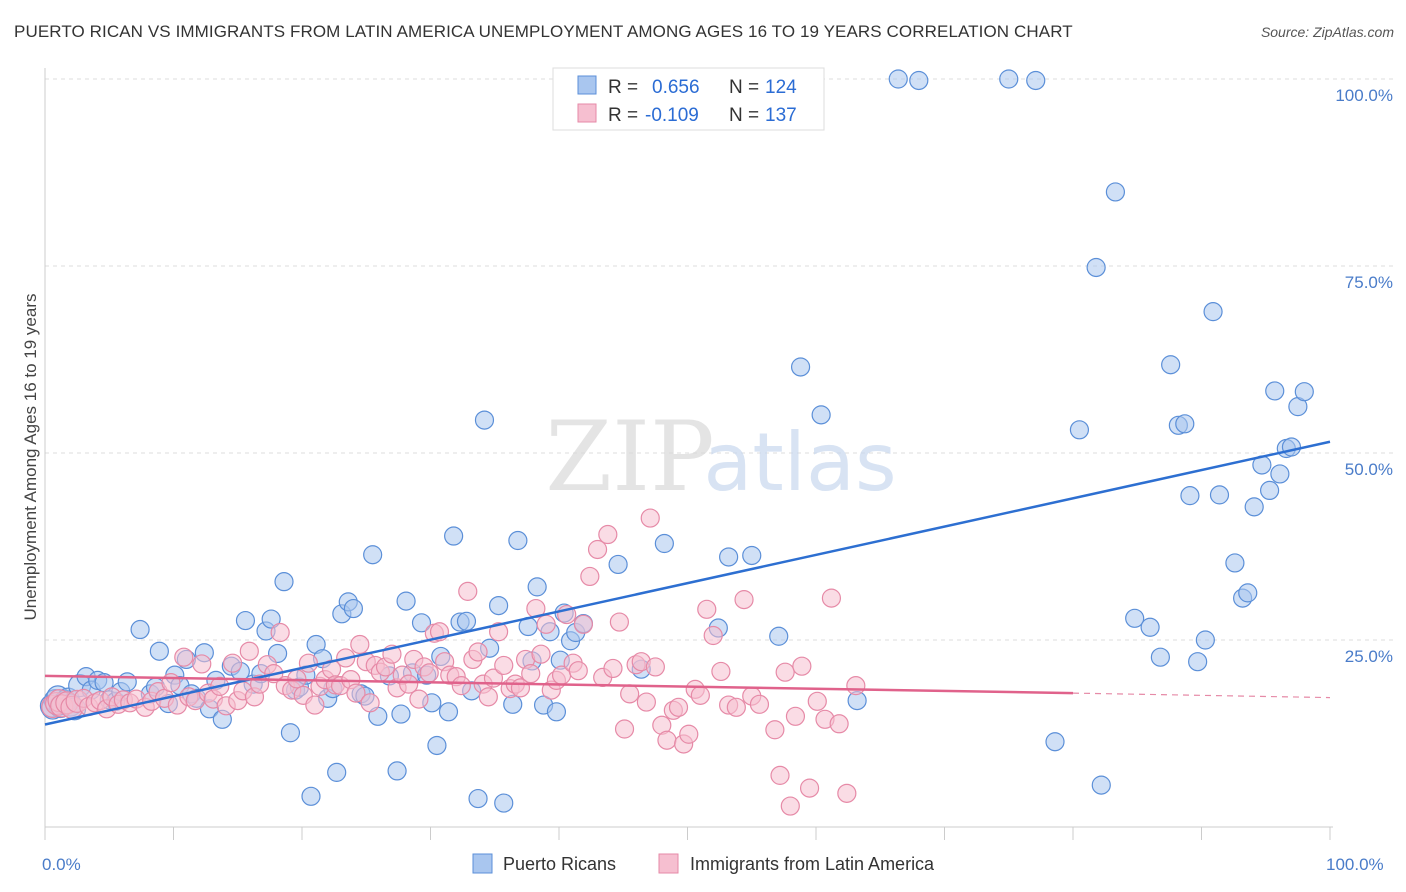 Image resolution: width=1406 pixels, height=892 pixels. What do you see at coordinates (1201, 695) in the screenshot?
I see `trend-line-immigrants-extension` at bounding box center [1201, 695].